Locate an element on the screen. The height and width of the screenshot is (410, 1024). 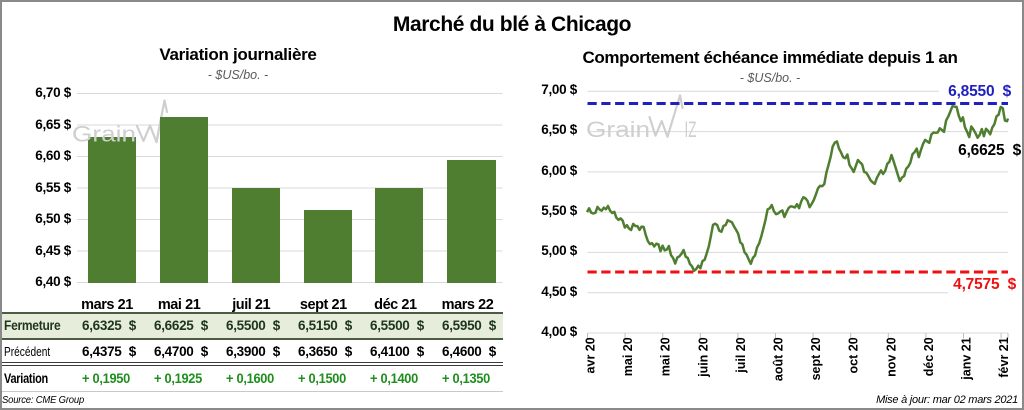
svg-text: juil 20 is located at coordinates (741, 355).